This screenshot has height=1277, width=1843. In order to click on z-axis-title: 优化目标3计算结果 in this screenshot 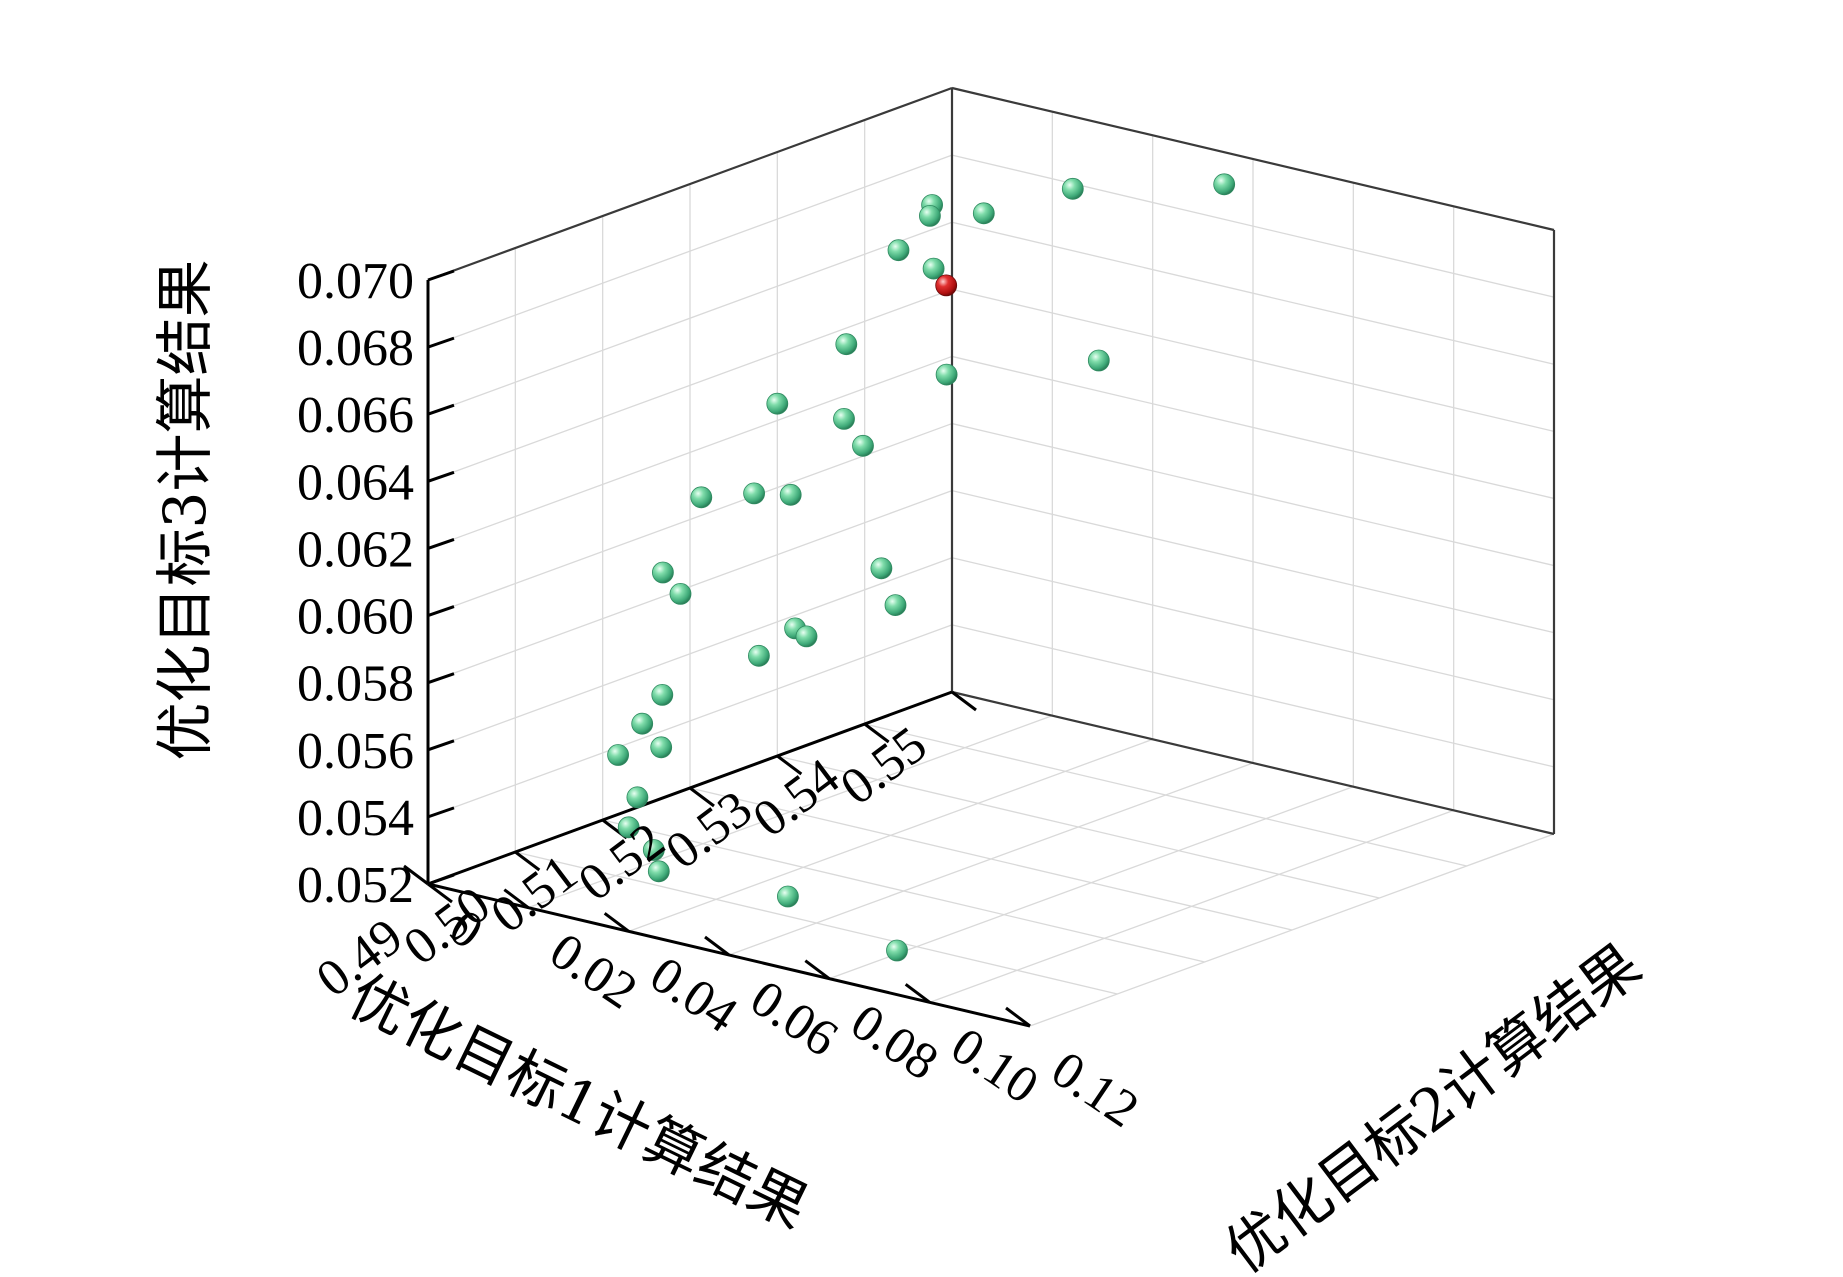, I will do `click(185, 510)`.